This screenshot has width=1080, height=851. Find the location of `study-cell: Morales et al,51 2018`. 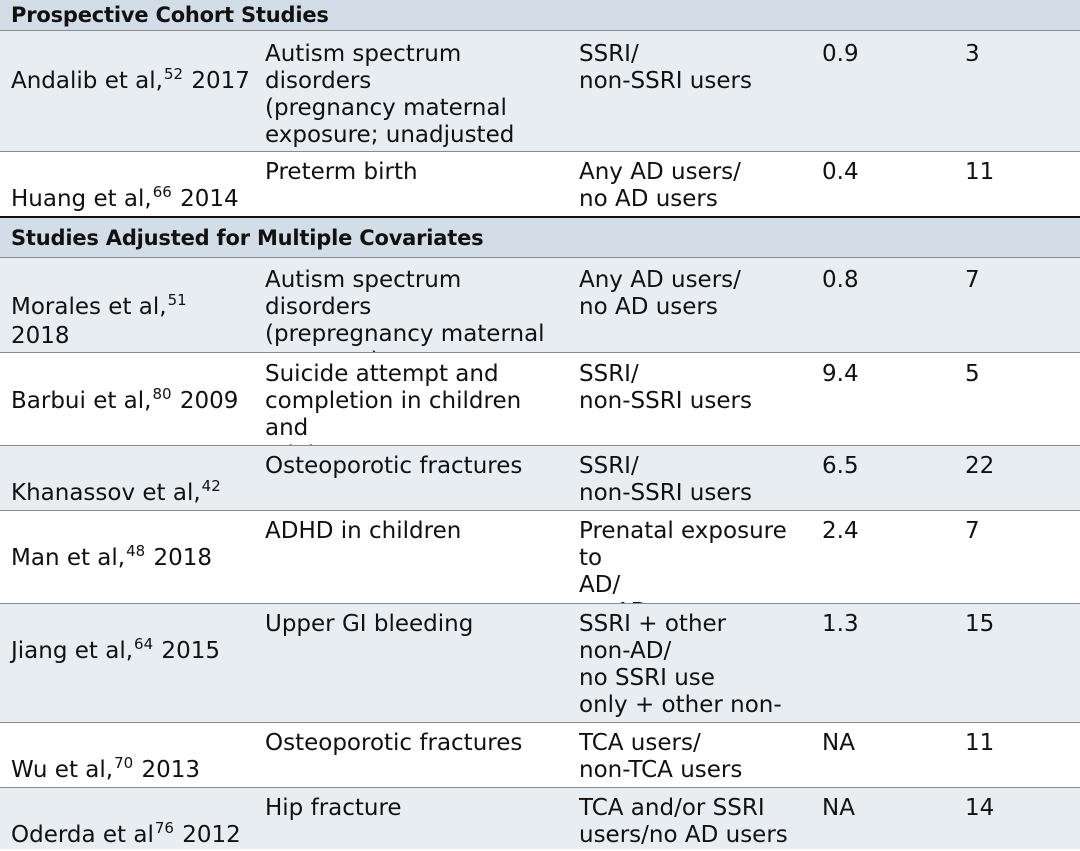

study-cell: Morales et al,51 2018 is located at coordinates (131, 308).